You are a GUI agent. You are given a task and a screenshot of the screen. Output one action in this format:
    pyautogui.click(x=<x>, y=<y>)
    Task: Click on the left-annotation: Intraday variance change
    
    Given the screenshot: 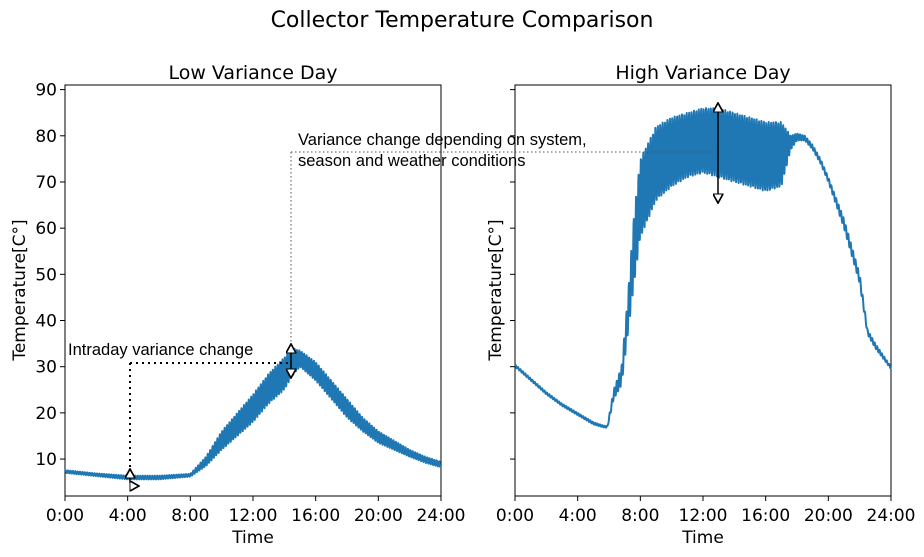 What is the action you would take?
    pyautogui.click(x=179, y=413)
    